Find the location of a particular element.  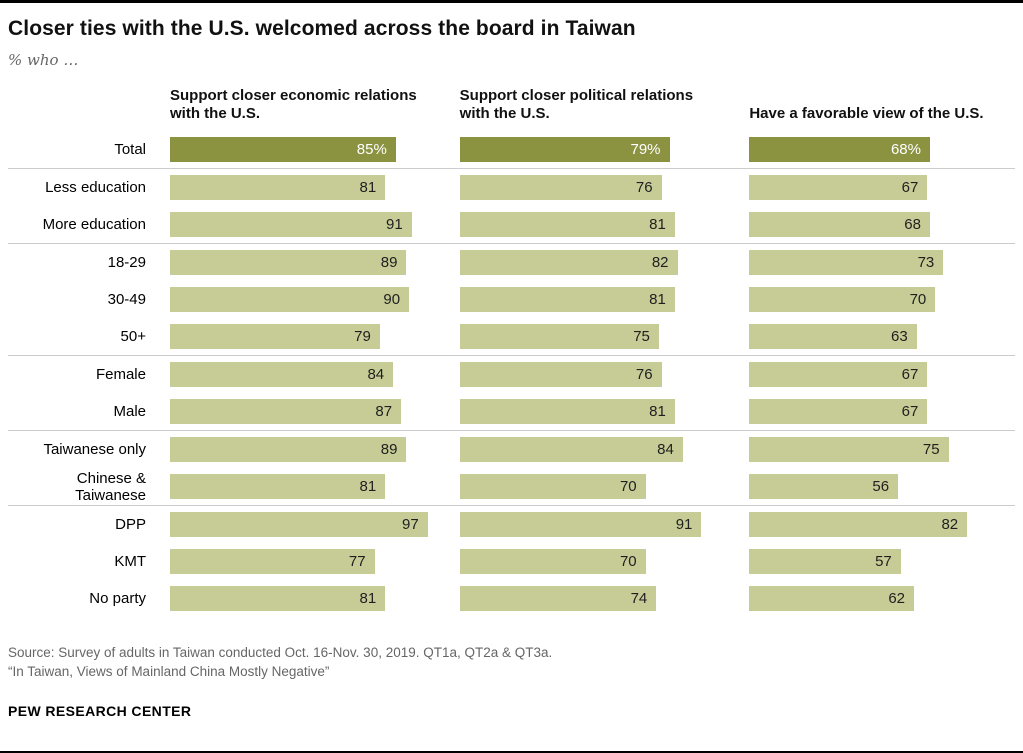

row-group: 18-29 89 82 73 30-49 90 81 70 50+ 79 75 63 is located at coordinates (511, 300).